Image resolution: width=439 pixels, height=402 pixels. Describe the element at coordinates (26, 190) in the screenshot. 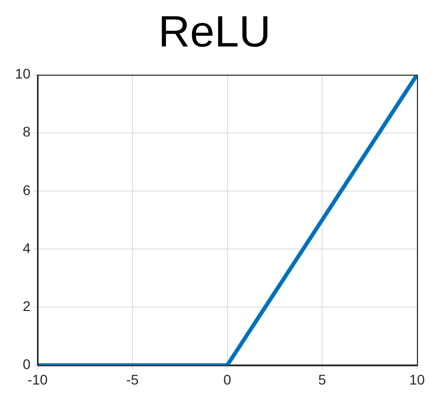

I see `y-tick-label: 6` at that location.